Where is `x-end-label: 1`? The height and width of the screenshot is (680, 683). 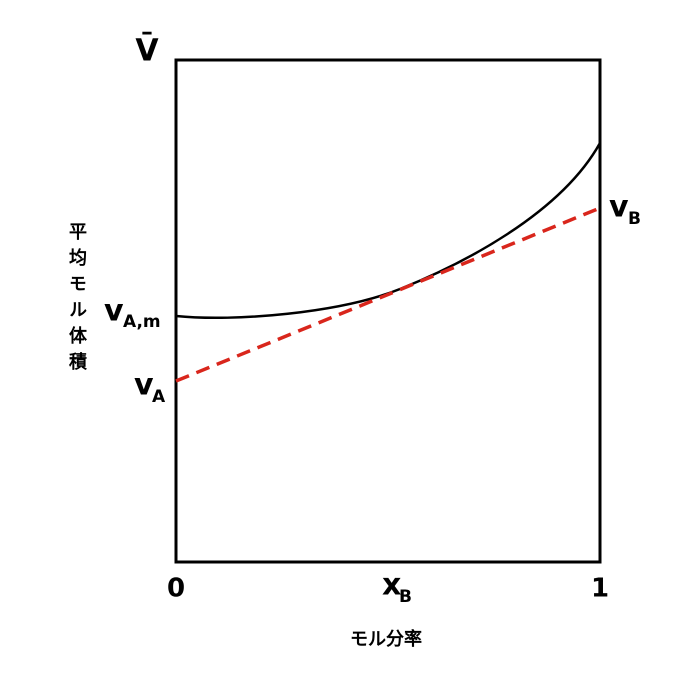 x-end-label: 1 is located at coordinates (600, 589).